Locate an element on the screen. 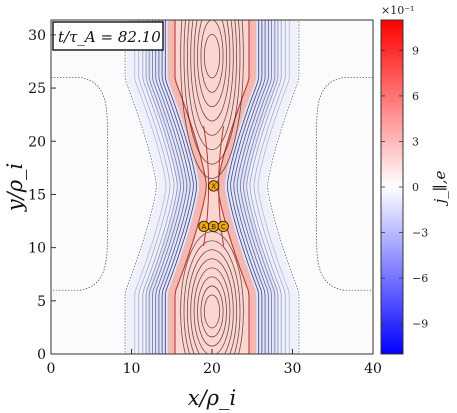 Image resolution: width=457 pixels, height=413 pixels. colorbar-label: j_∥,e is located at coordinates (440, 189).